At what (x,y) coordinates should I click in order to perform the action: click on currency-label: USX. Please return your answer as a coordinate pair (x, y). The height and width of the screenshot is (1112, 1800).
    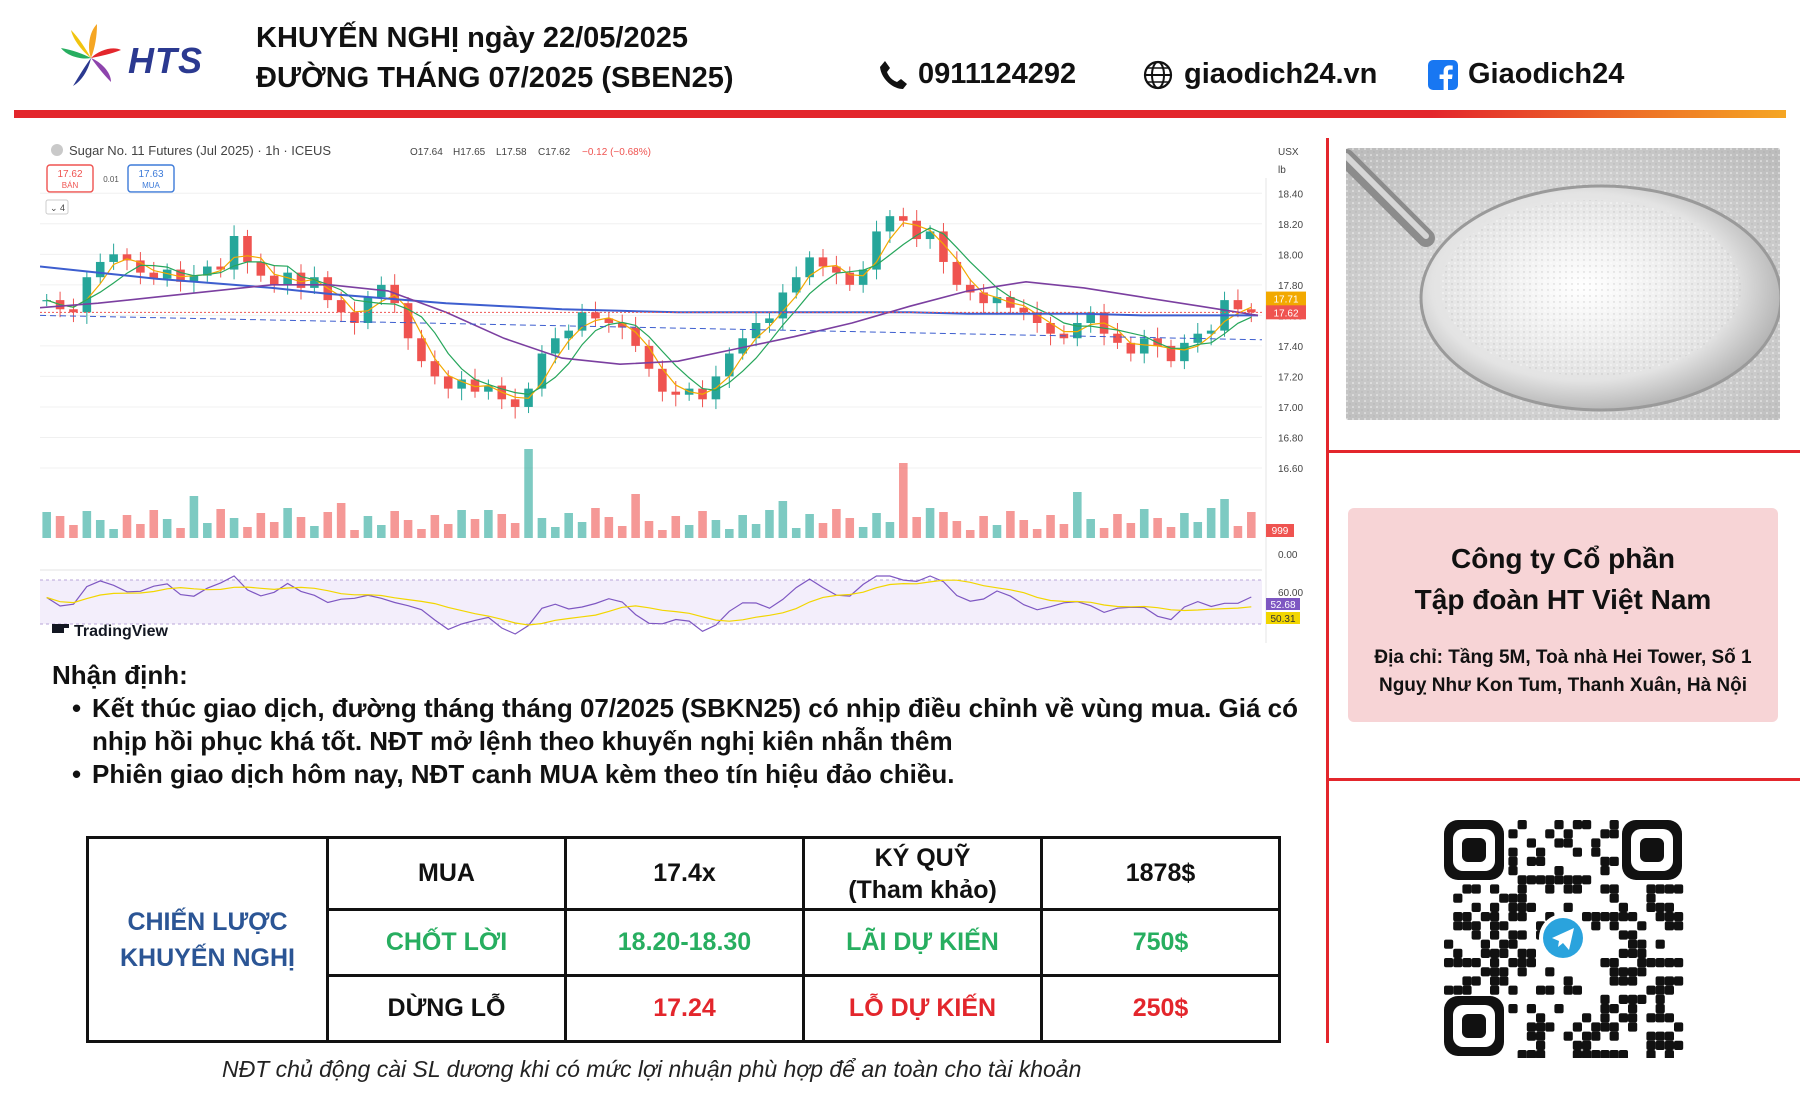
    Looking at the image, I should click on (1288, 152).